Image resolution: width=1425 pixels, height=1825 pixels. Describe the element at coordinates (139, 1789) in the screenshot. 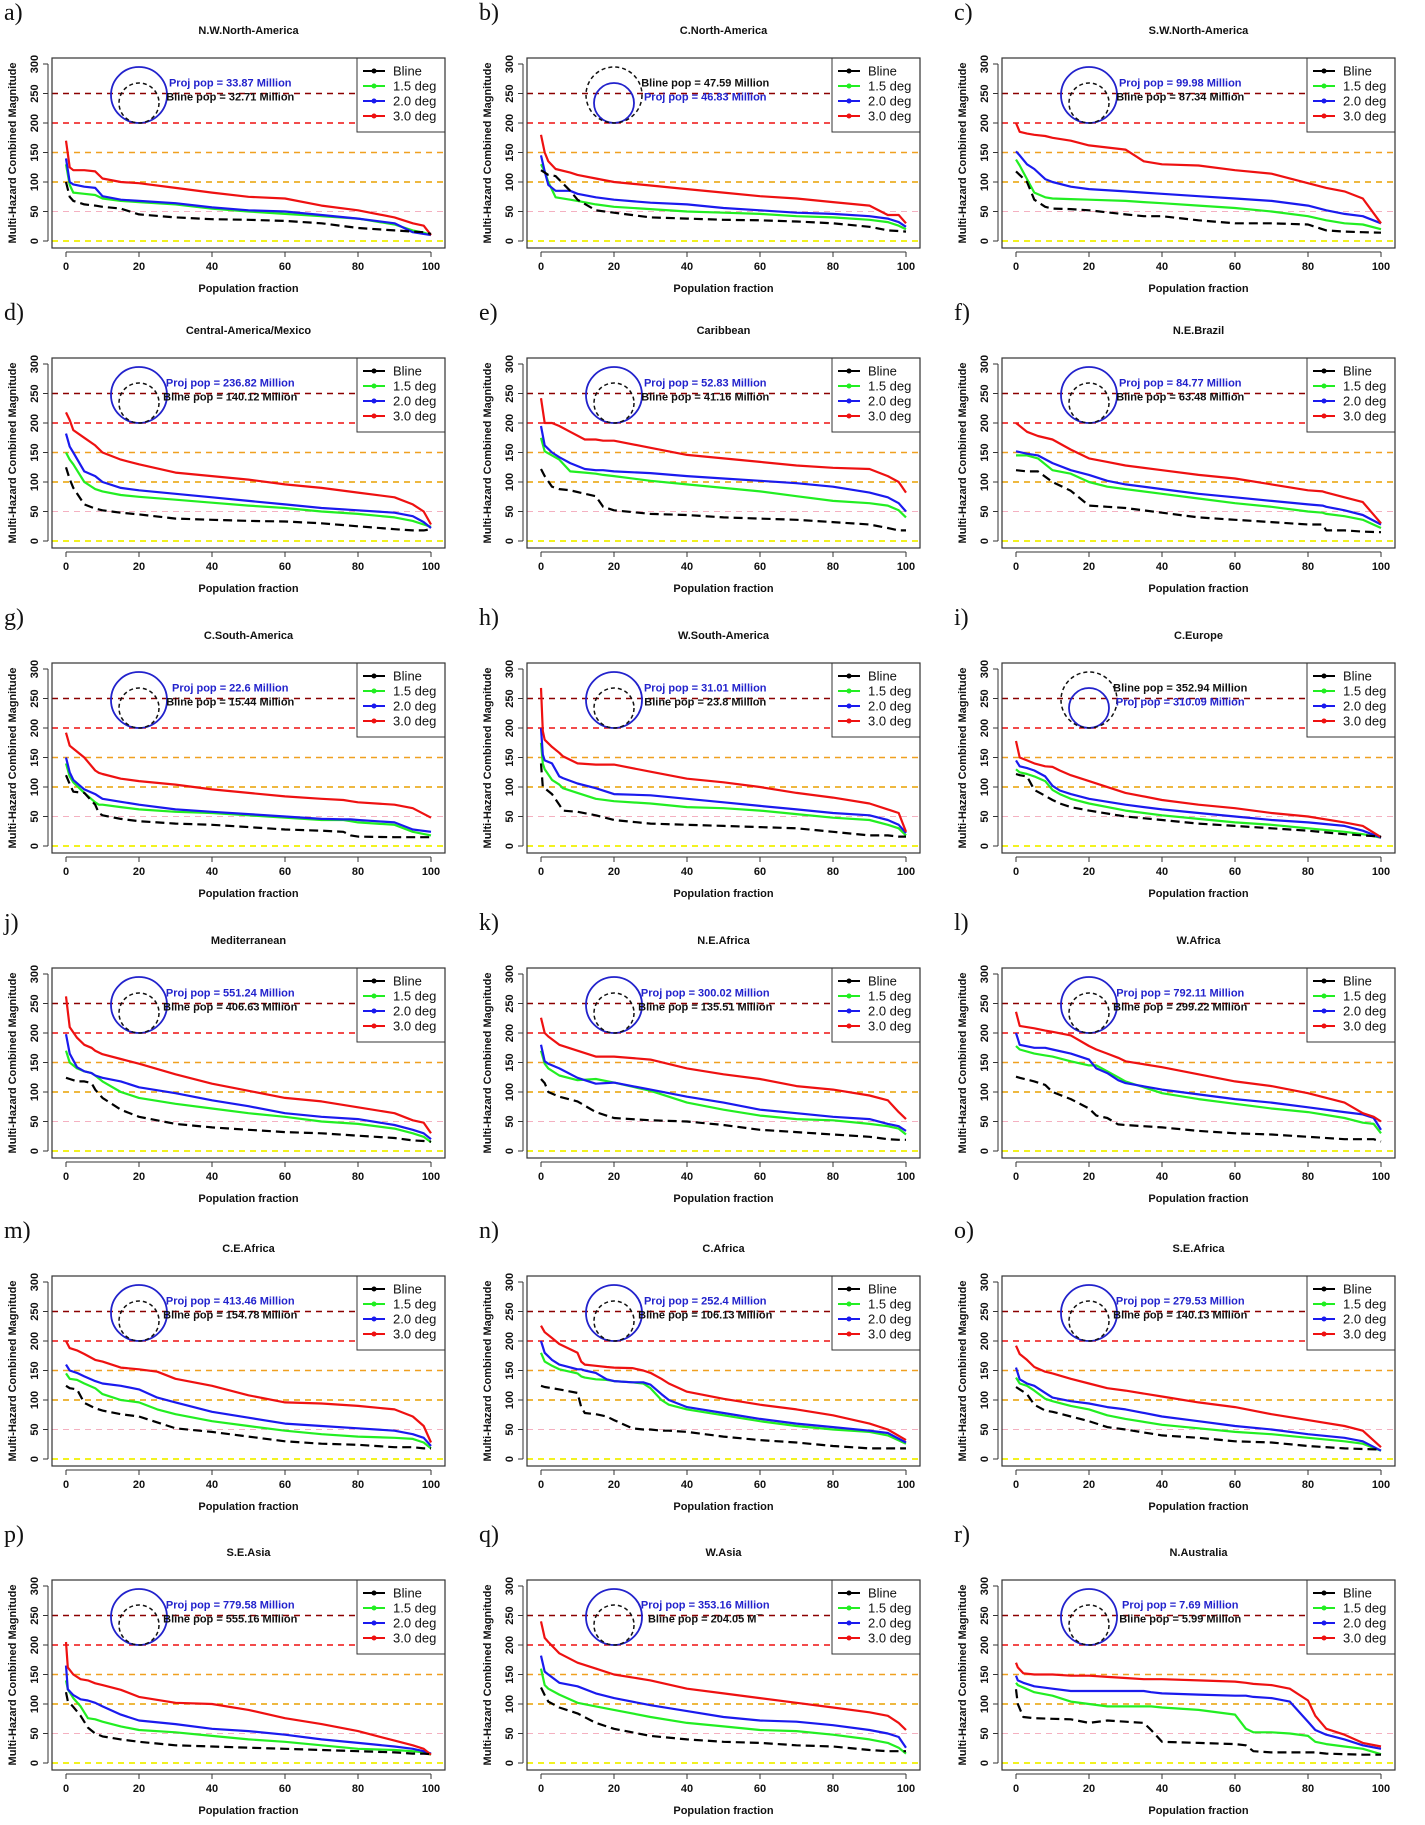

I see `x-tick-label: 20` at that location.